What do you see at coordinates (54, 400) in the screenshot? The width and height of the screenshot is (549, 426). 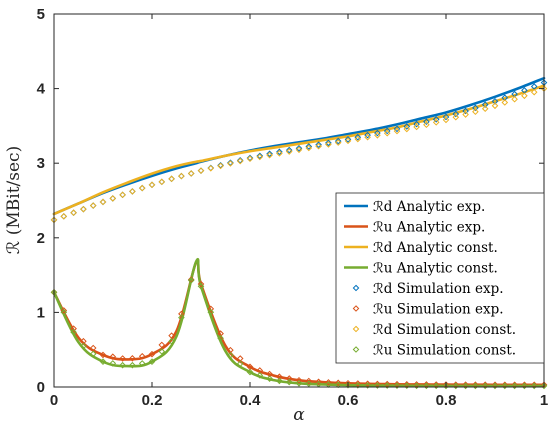 I see `x-tick-label: 0` at bounding box center [54, 400].